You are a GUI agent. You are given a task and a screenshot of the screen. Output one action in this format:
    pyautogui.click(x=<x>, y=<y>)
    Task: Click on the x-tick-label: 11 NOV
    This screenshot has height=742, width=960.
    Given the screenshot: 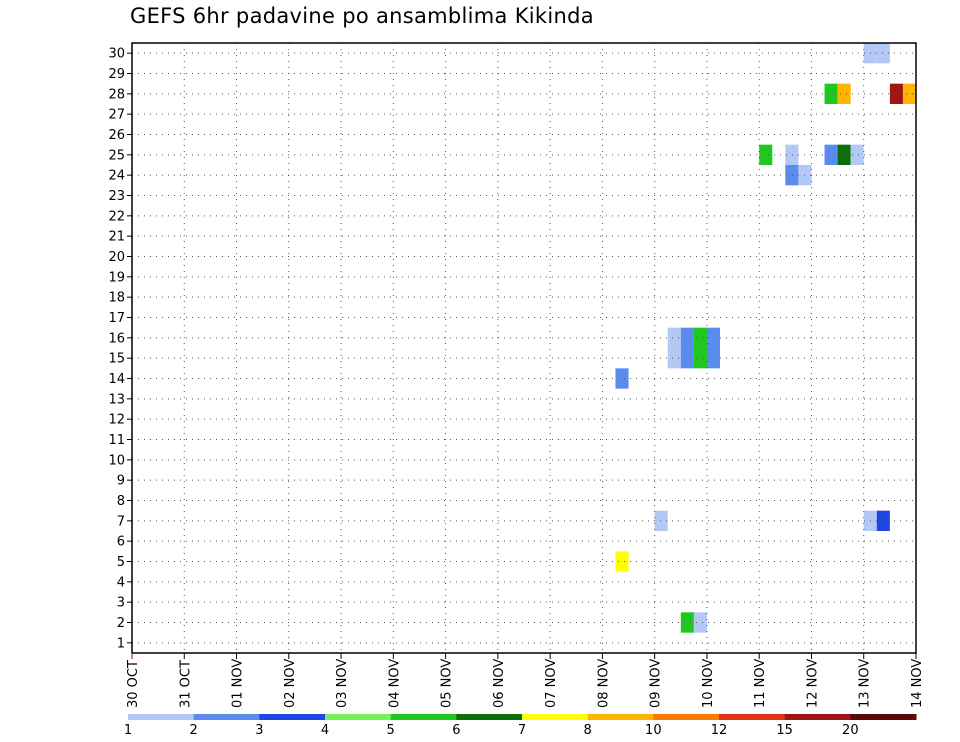 What is the action you would take?
    pyautogui.click(x=760, y=683)
    